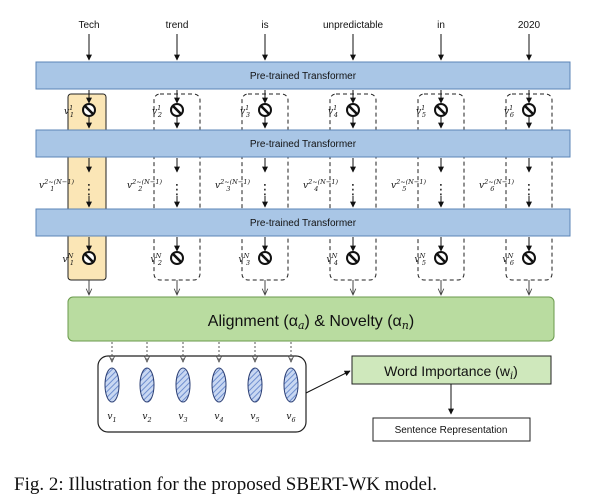  Describe the element at coordinates (529, 110) in the screenshot. I see `token-6-layer-1-node` at that location.